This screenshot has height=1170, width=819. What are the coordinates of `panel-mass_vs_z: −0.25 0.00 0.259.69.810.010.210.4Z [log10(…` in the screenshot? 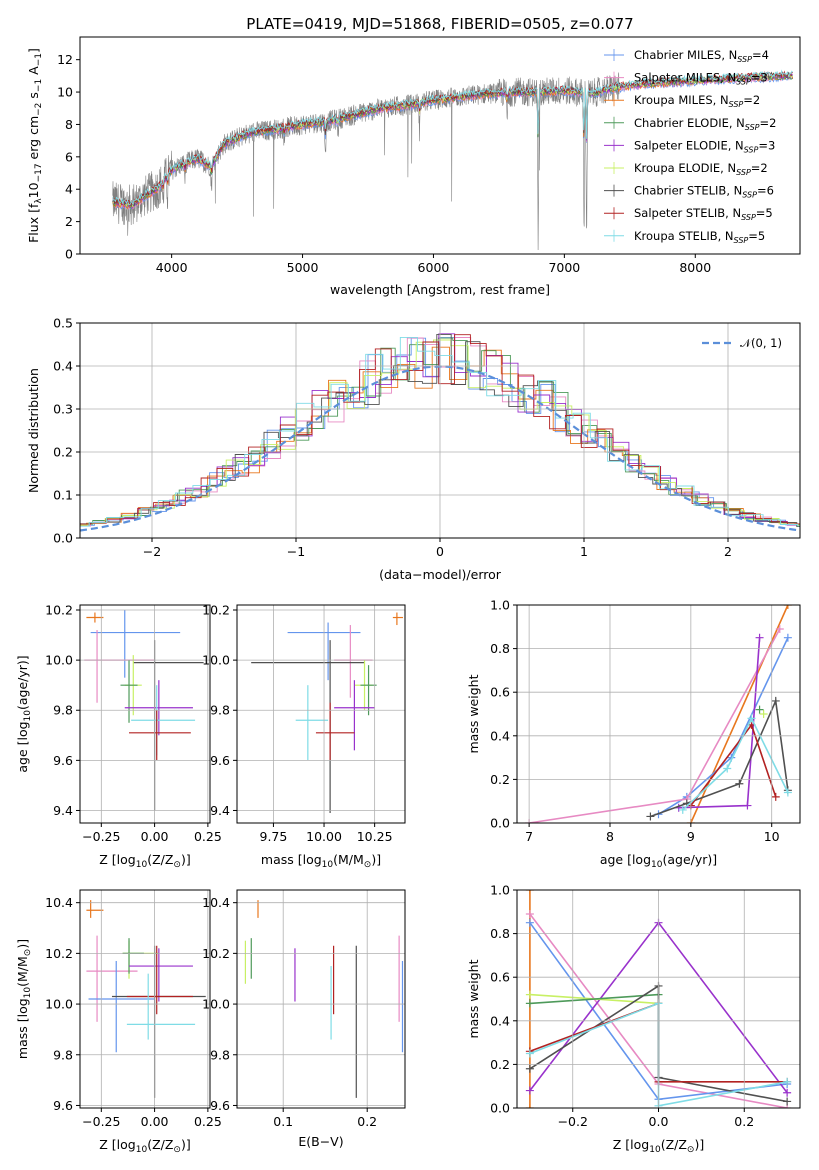 It's located at (118, 1022).